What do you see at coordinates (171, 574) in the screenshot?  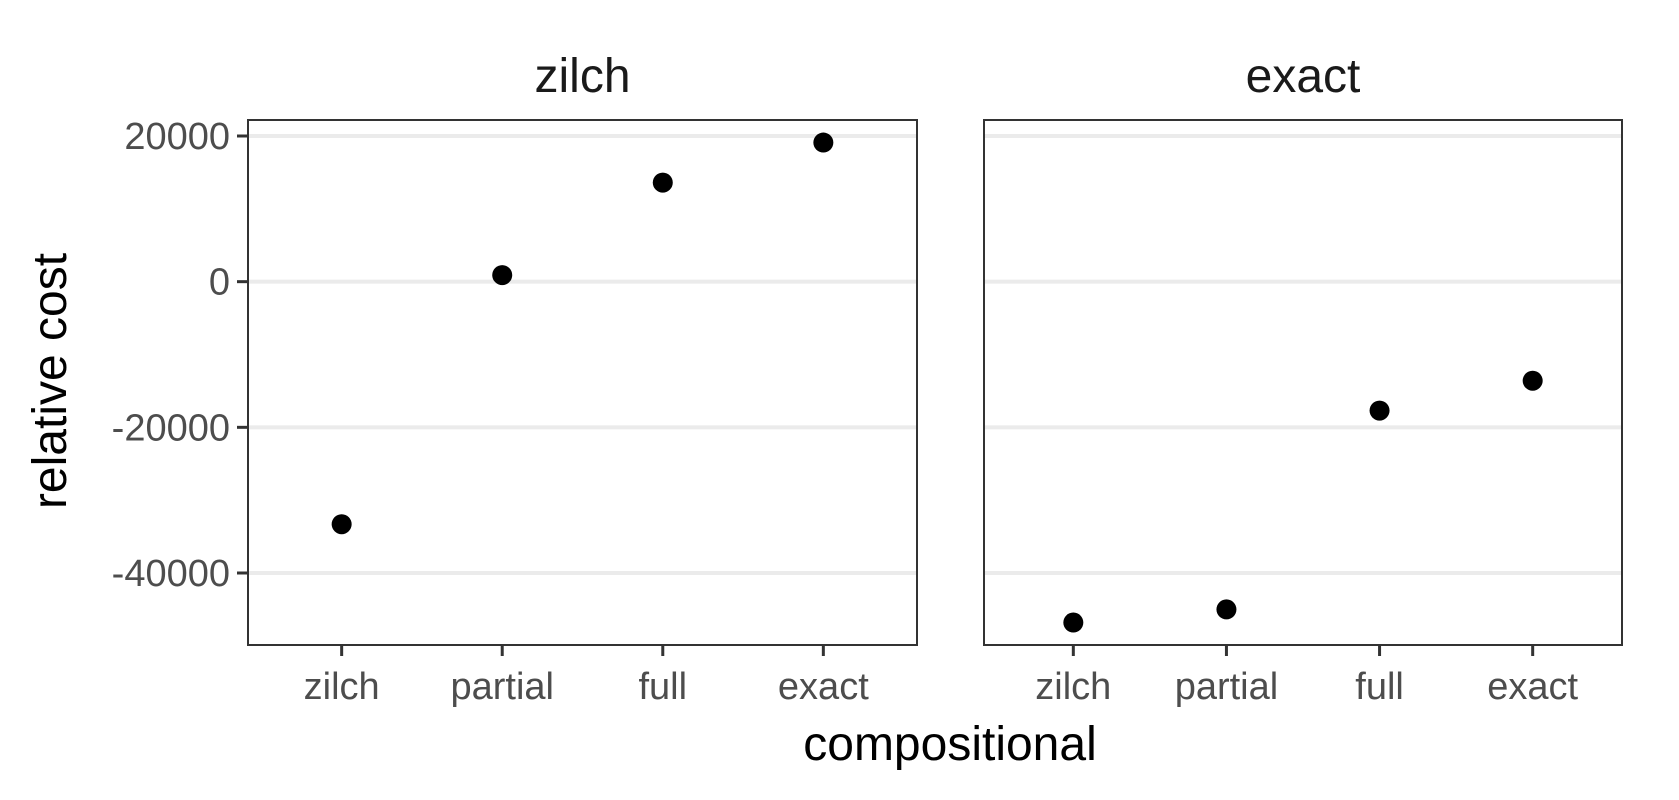 I see `y-tick-label--40000: -40000` at bounding box center [171, 574].